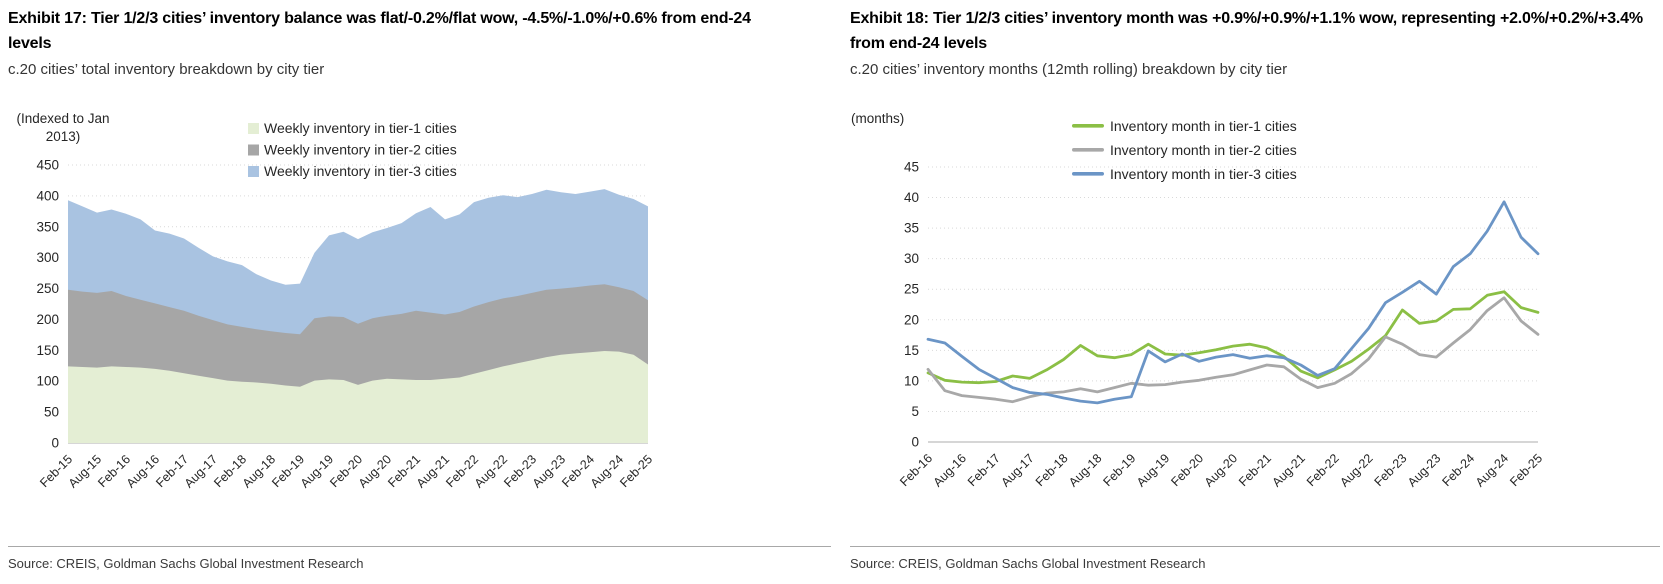  I want to click on y-tick-label: 10, so click(911, 380).